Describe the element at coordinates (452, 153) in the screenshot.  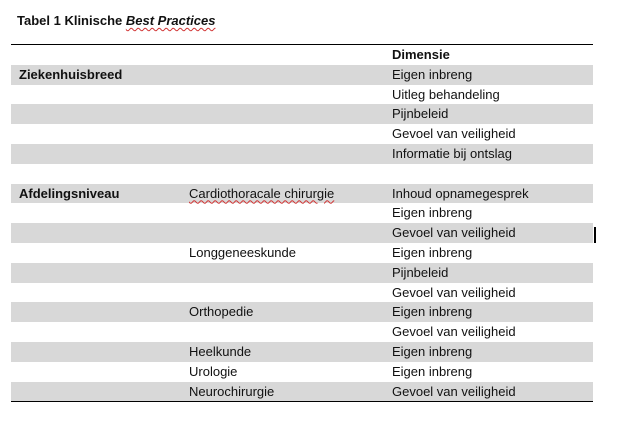
I see `dimension-cell: Informatie bij ontslag` at that location.